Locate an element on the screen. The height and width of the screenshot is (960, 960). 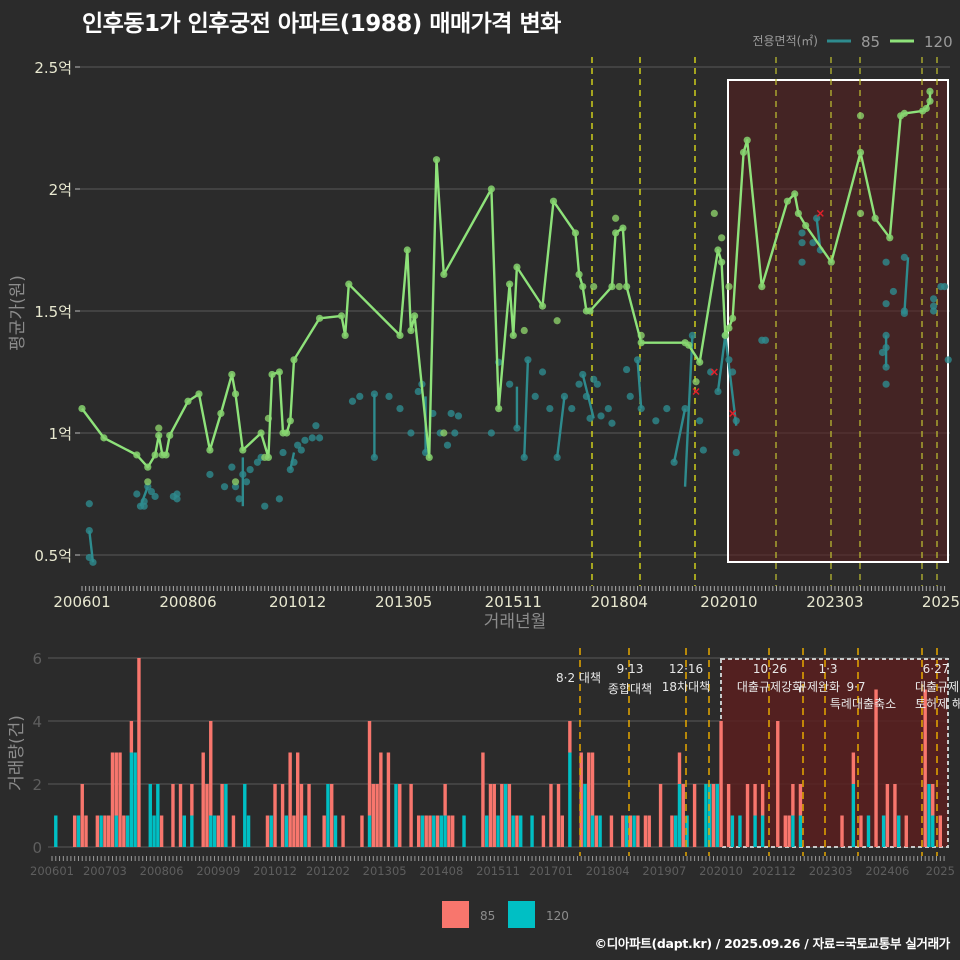
bottom-highlight-box is located at coordinates (834, 753).